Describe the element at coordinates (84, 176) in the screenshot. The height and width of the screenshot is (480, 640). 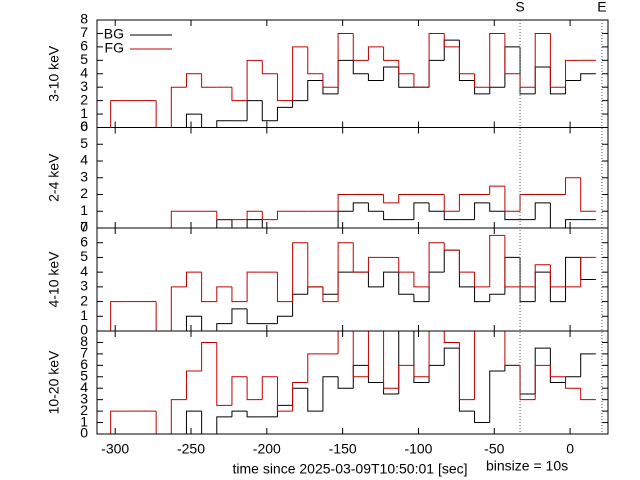
I see `y-tick-label: 3` at that location.